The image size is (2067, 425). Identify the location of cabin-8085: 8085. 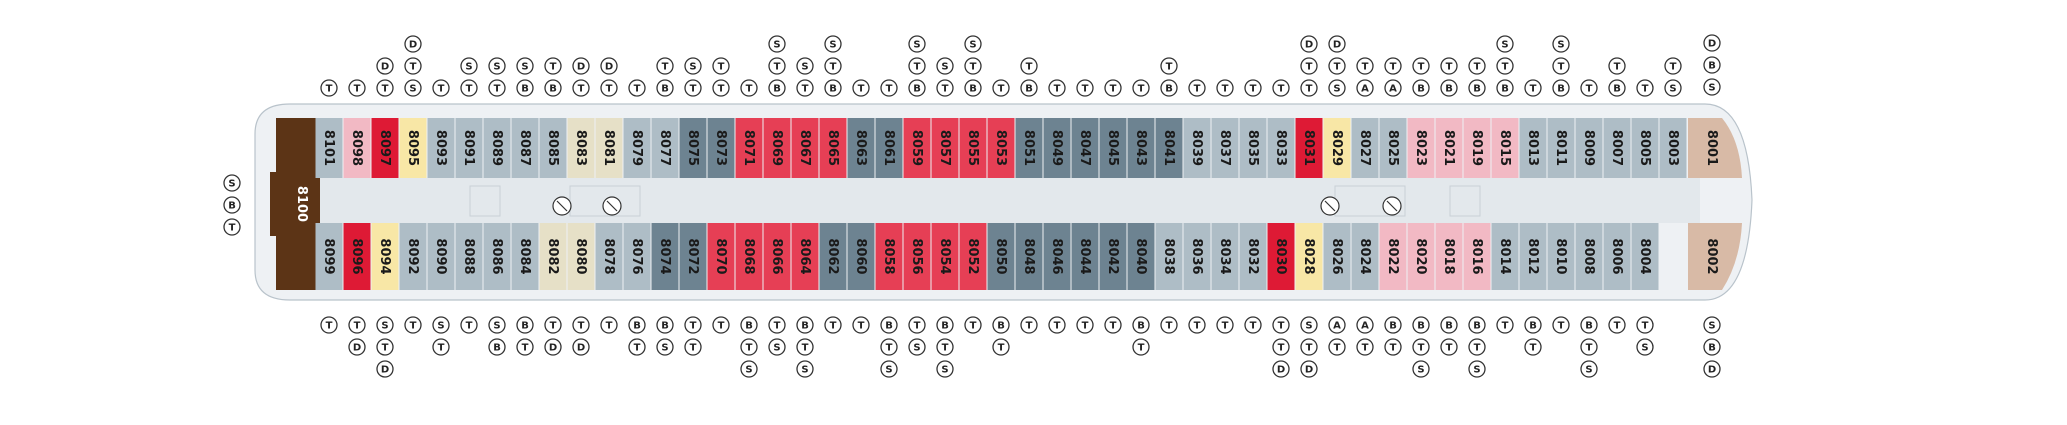
(553, 148).